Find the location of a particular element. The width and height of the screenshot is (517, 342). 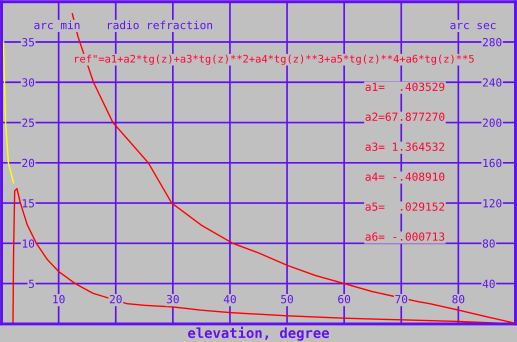

y2-tick-label: 120 is located at coordinates (492, 203).